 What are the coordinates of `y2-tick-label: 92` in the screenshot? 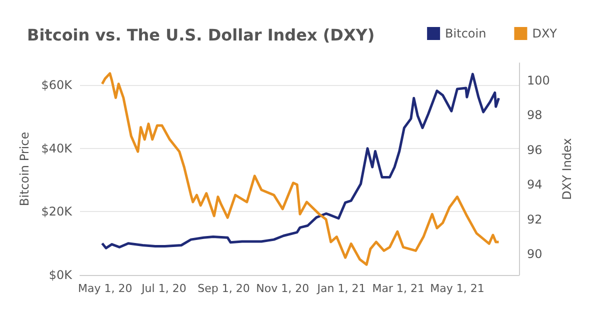 It's located at (534, 219).